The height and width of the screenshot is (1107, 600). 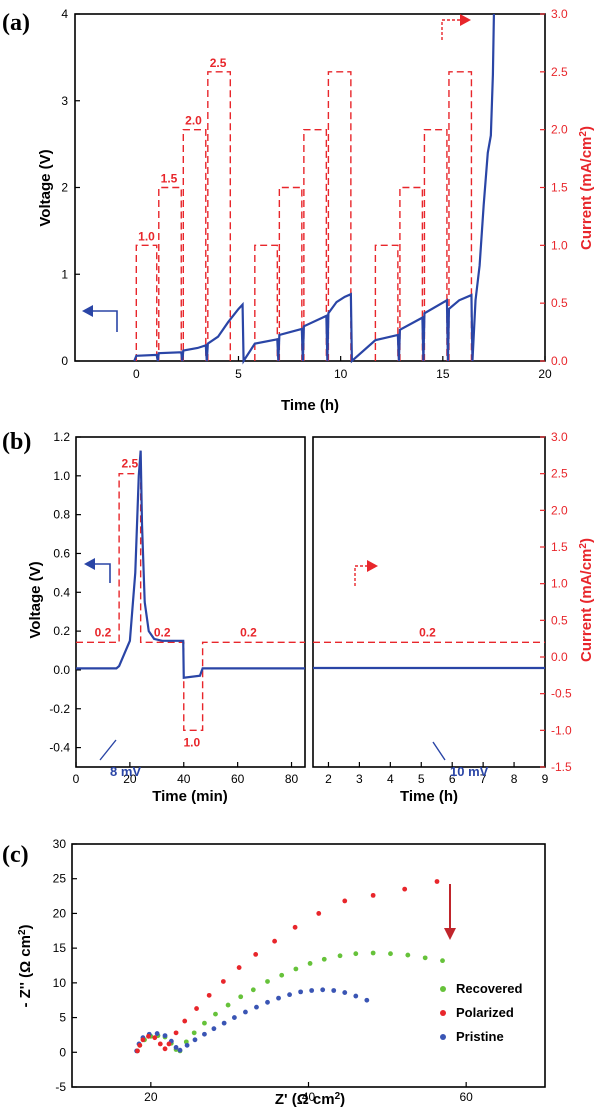 I want to click on panel-c-down-arrow-icon, so click(x=450, y=912).